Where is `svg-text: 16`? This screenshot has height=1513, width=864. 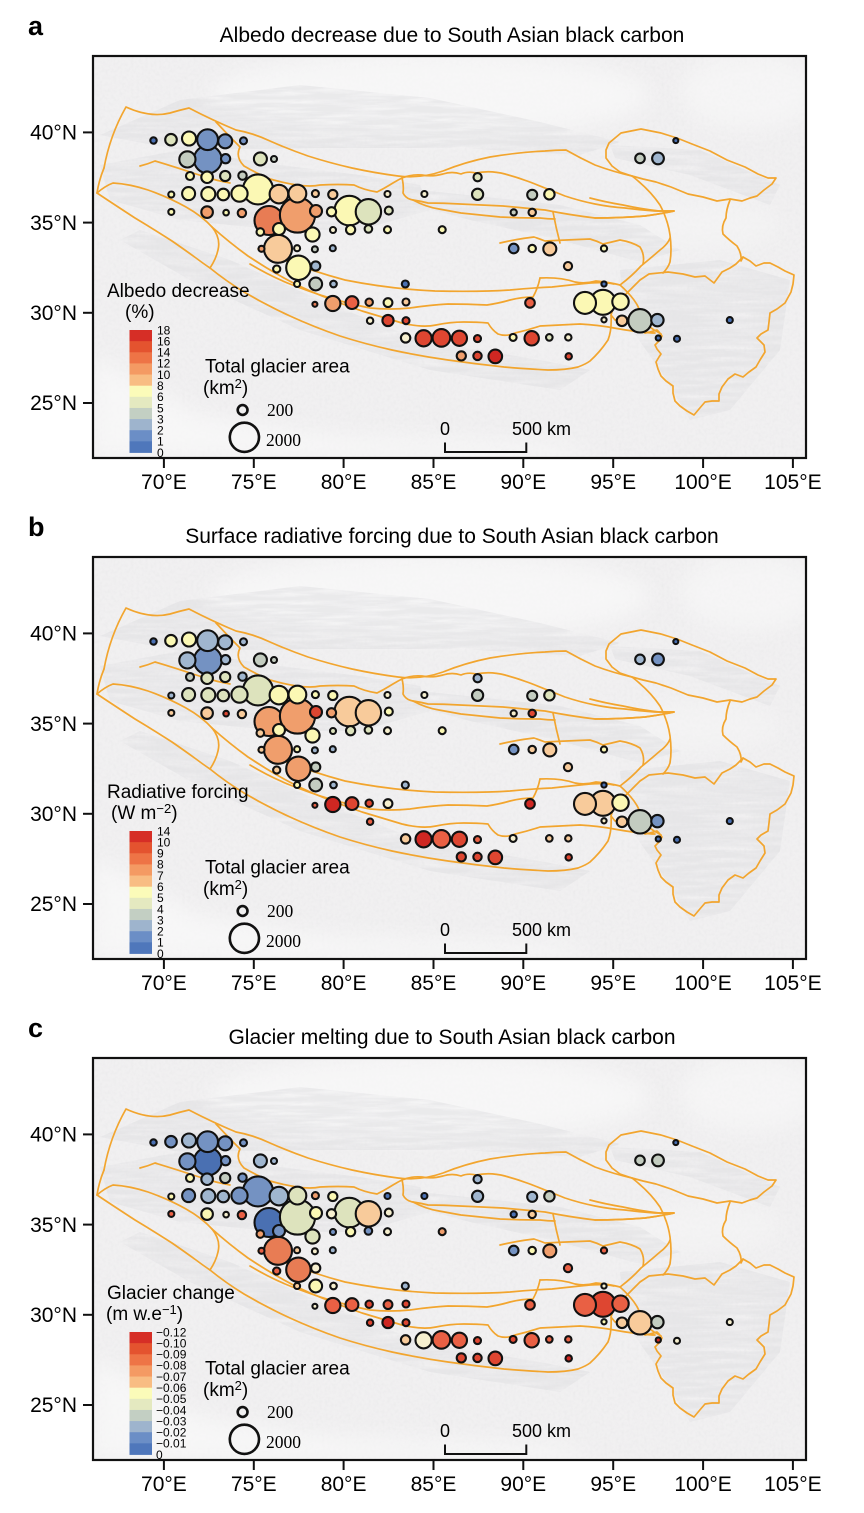 svg-text: 16 is located at coordinates (164, 341).